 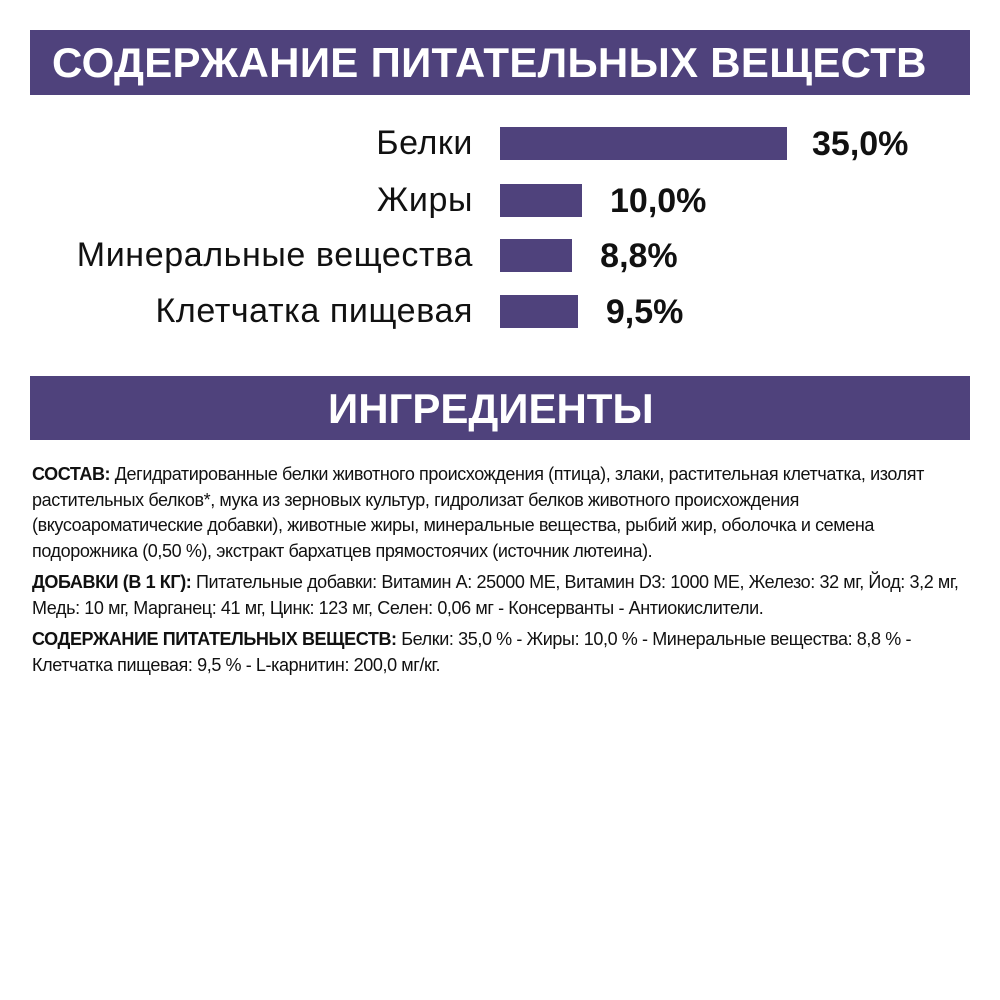 I want to click on category-label: Жиры, so click(x=424, y=200).